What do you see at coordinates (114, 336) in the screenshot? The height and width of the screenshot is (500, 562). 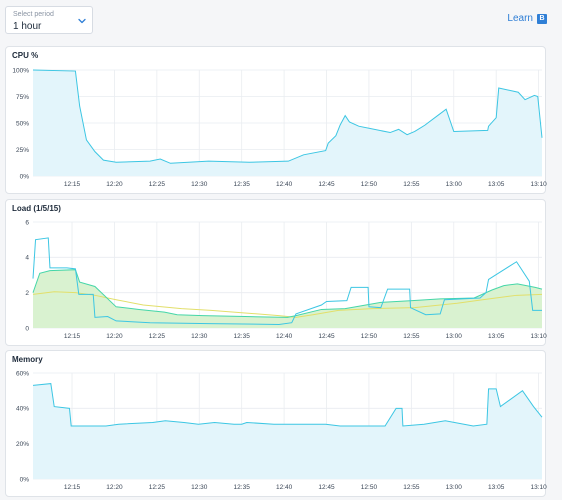 I see `load-x-tick-label: 12:20` at bounding box center [114, 336].